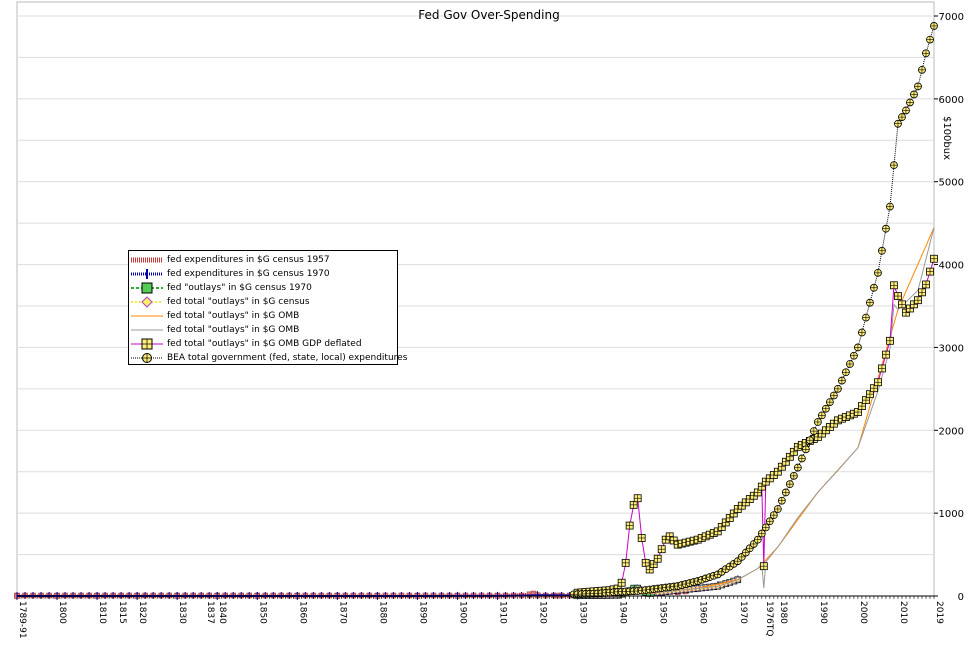 The width and height of the screenshot is (978, 649). I want to click on x-tick-label: 1980, so click(783, 612).